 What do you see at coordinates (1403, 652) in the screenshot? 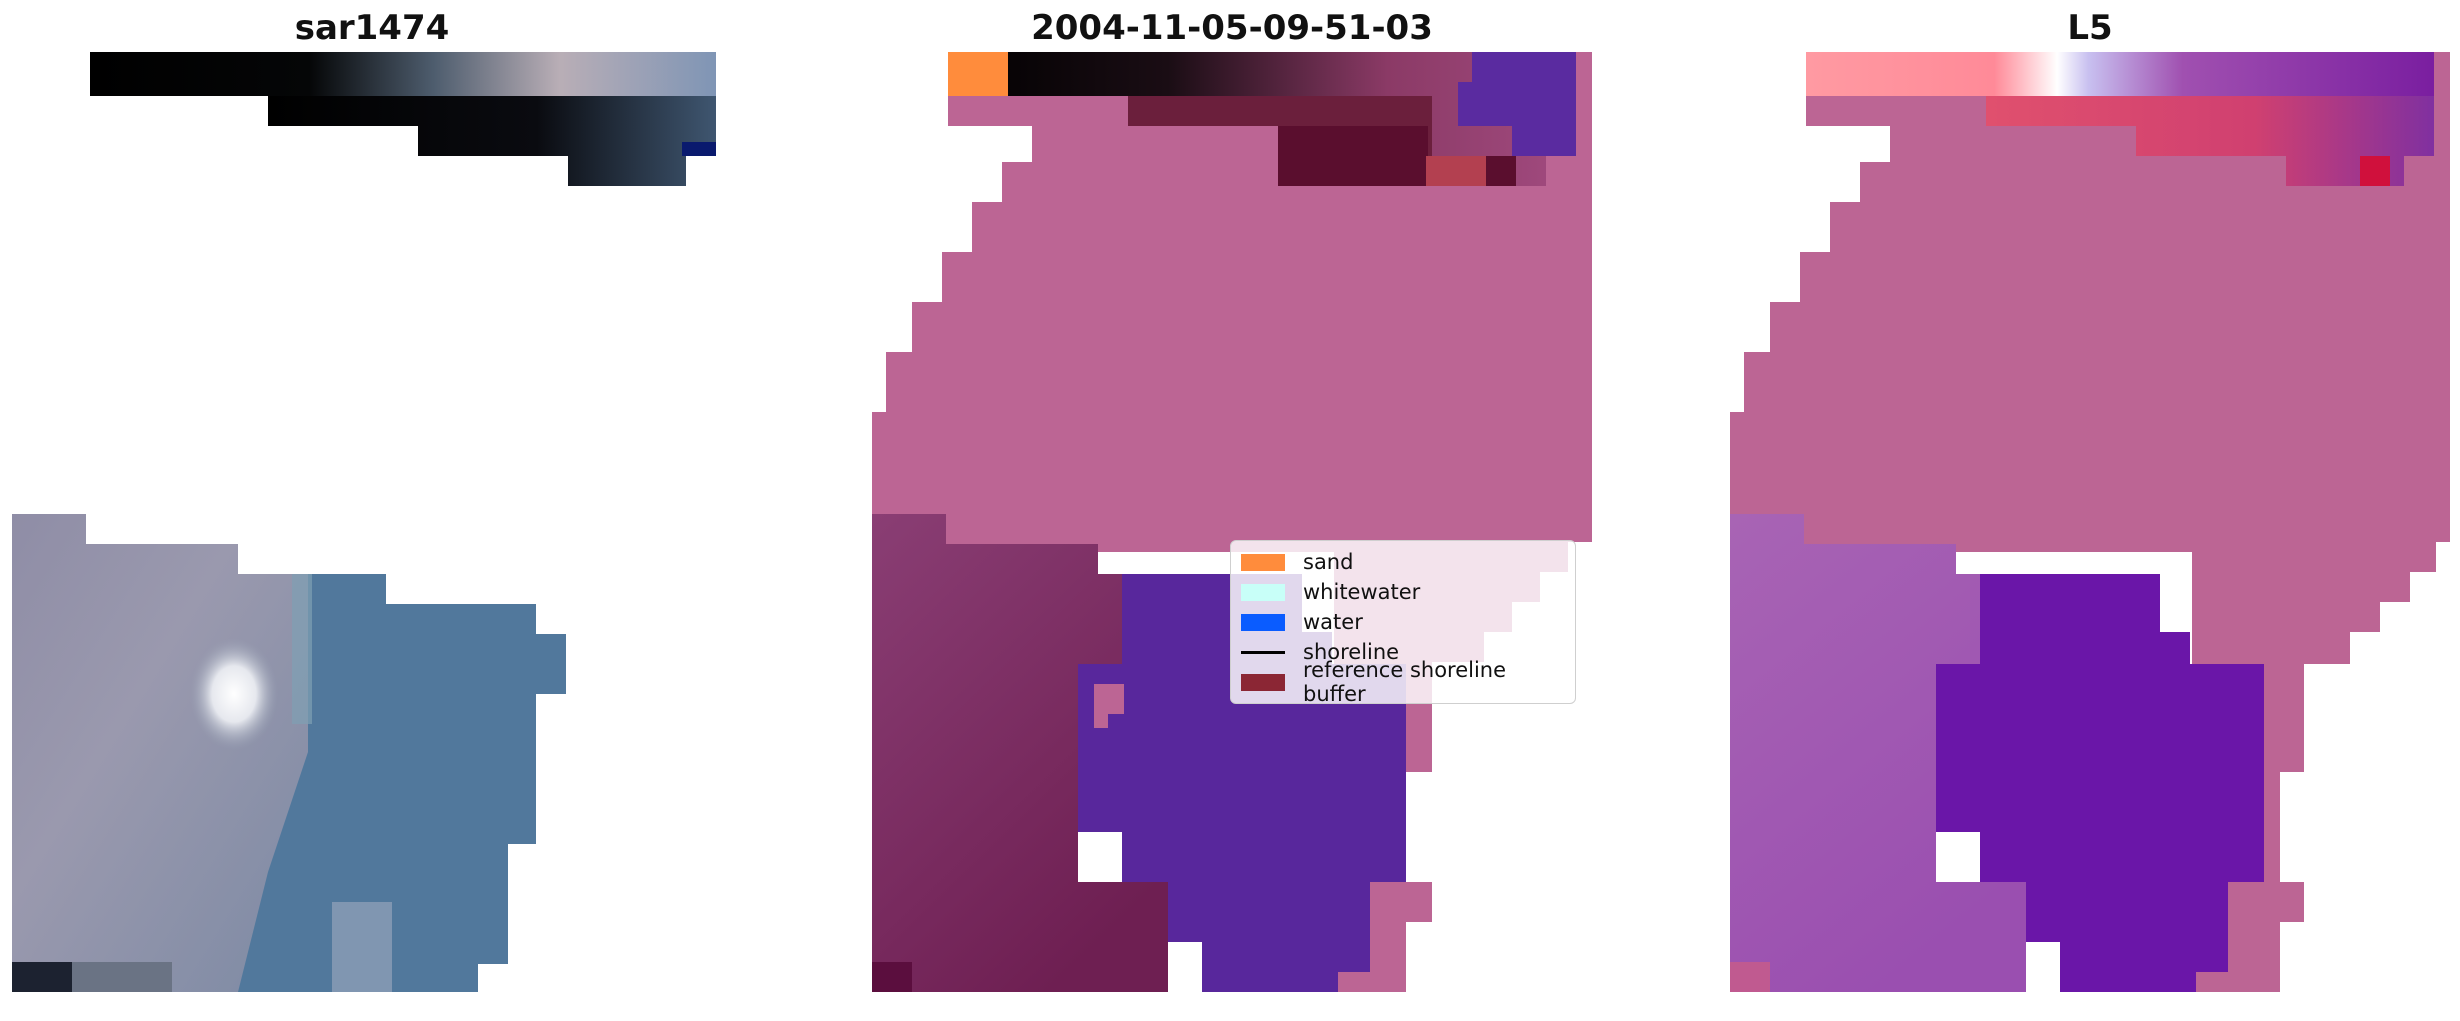
I see `legend-item-shoreline: shoreline` at bounding box center [1403, 652].